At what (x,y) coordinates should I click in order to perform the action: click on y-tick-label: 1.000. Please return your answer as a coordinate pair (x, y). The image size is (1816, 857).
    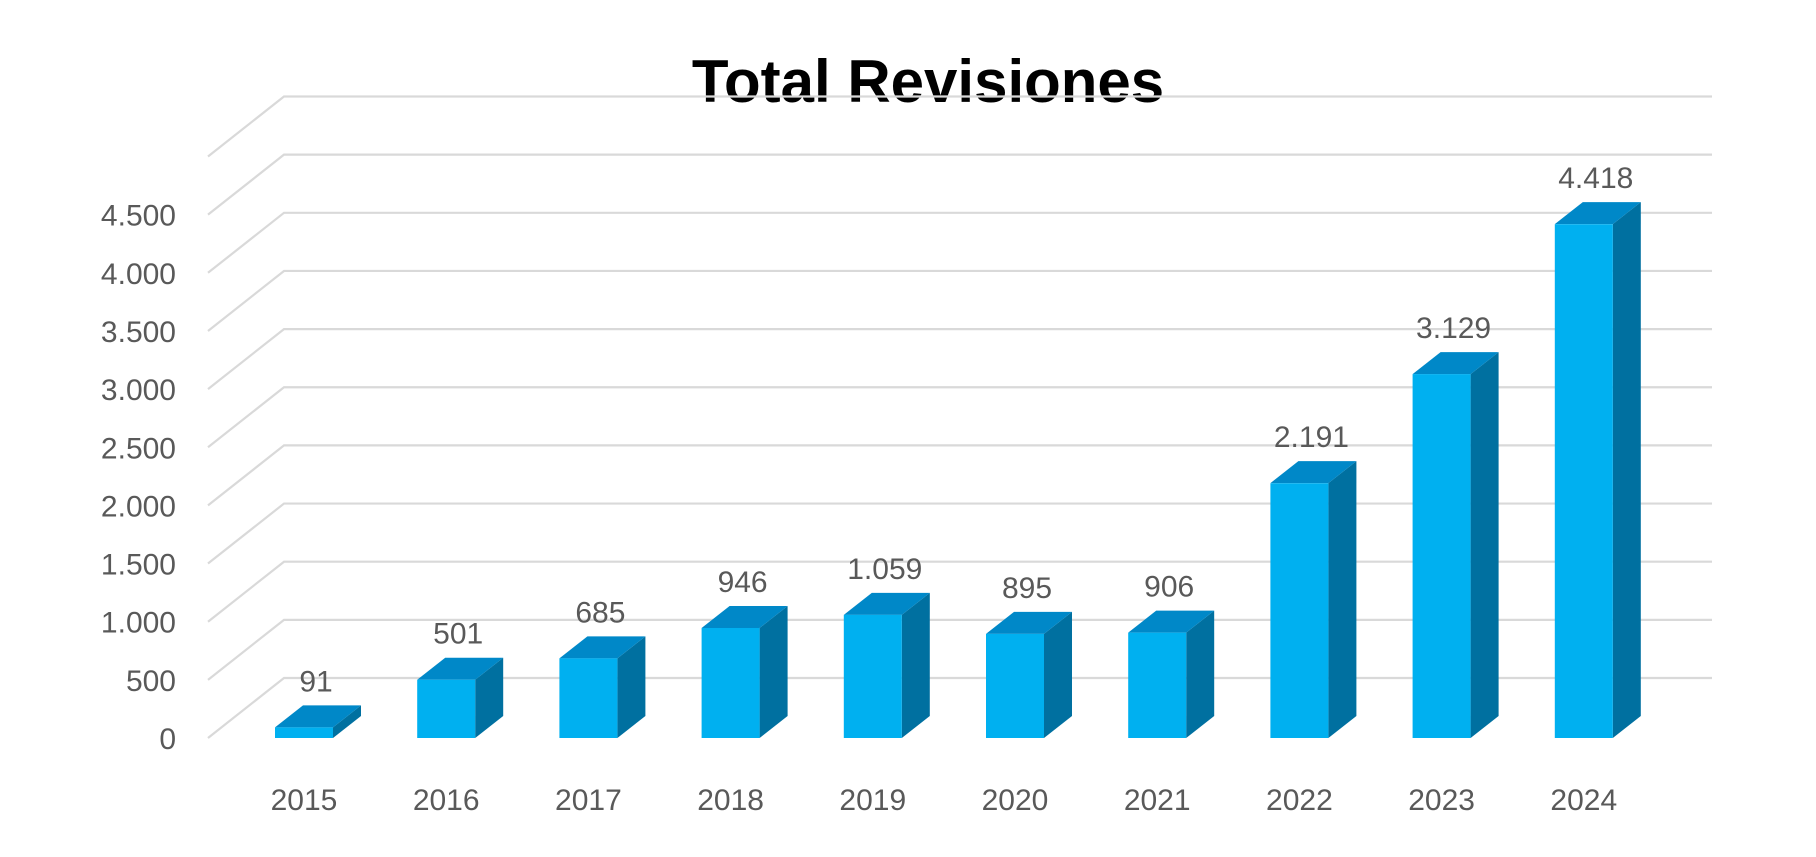
    Looking at the image, I should click on (138, 623).